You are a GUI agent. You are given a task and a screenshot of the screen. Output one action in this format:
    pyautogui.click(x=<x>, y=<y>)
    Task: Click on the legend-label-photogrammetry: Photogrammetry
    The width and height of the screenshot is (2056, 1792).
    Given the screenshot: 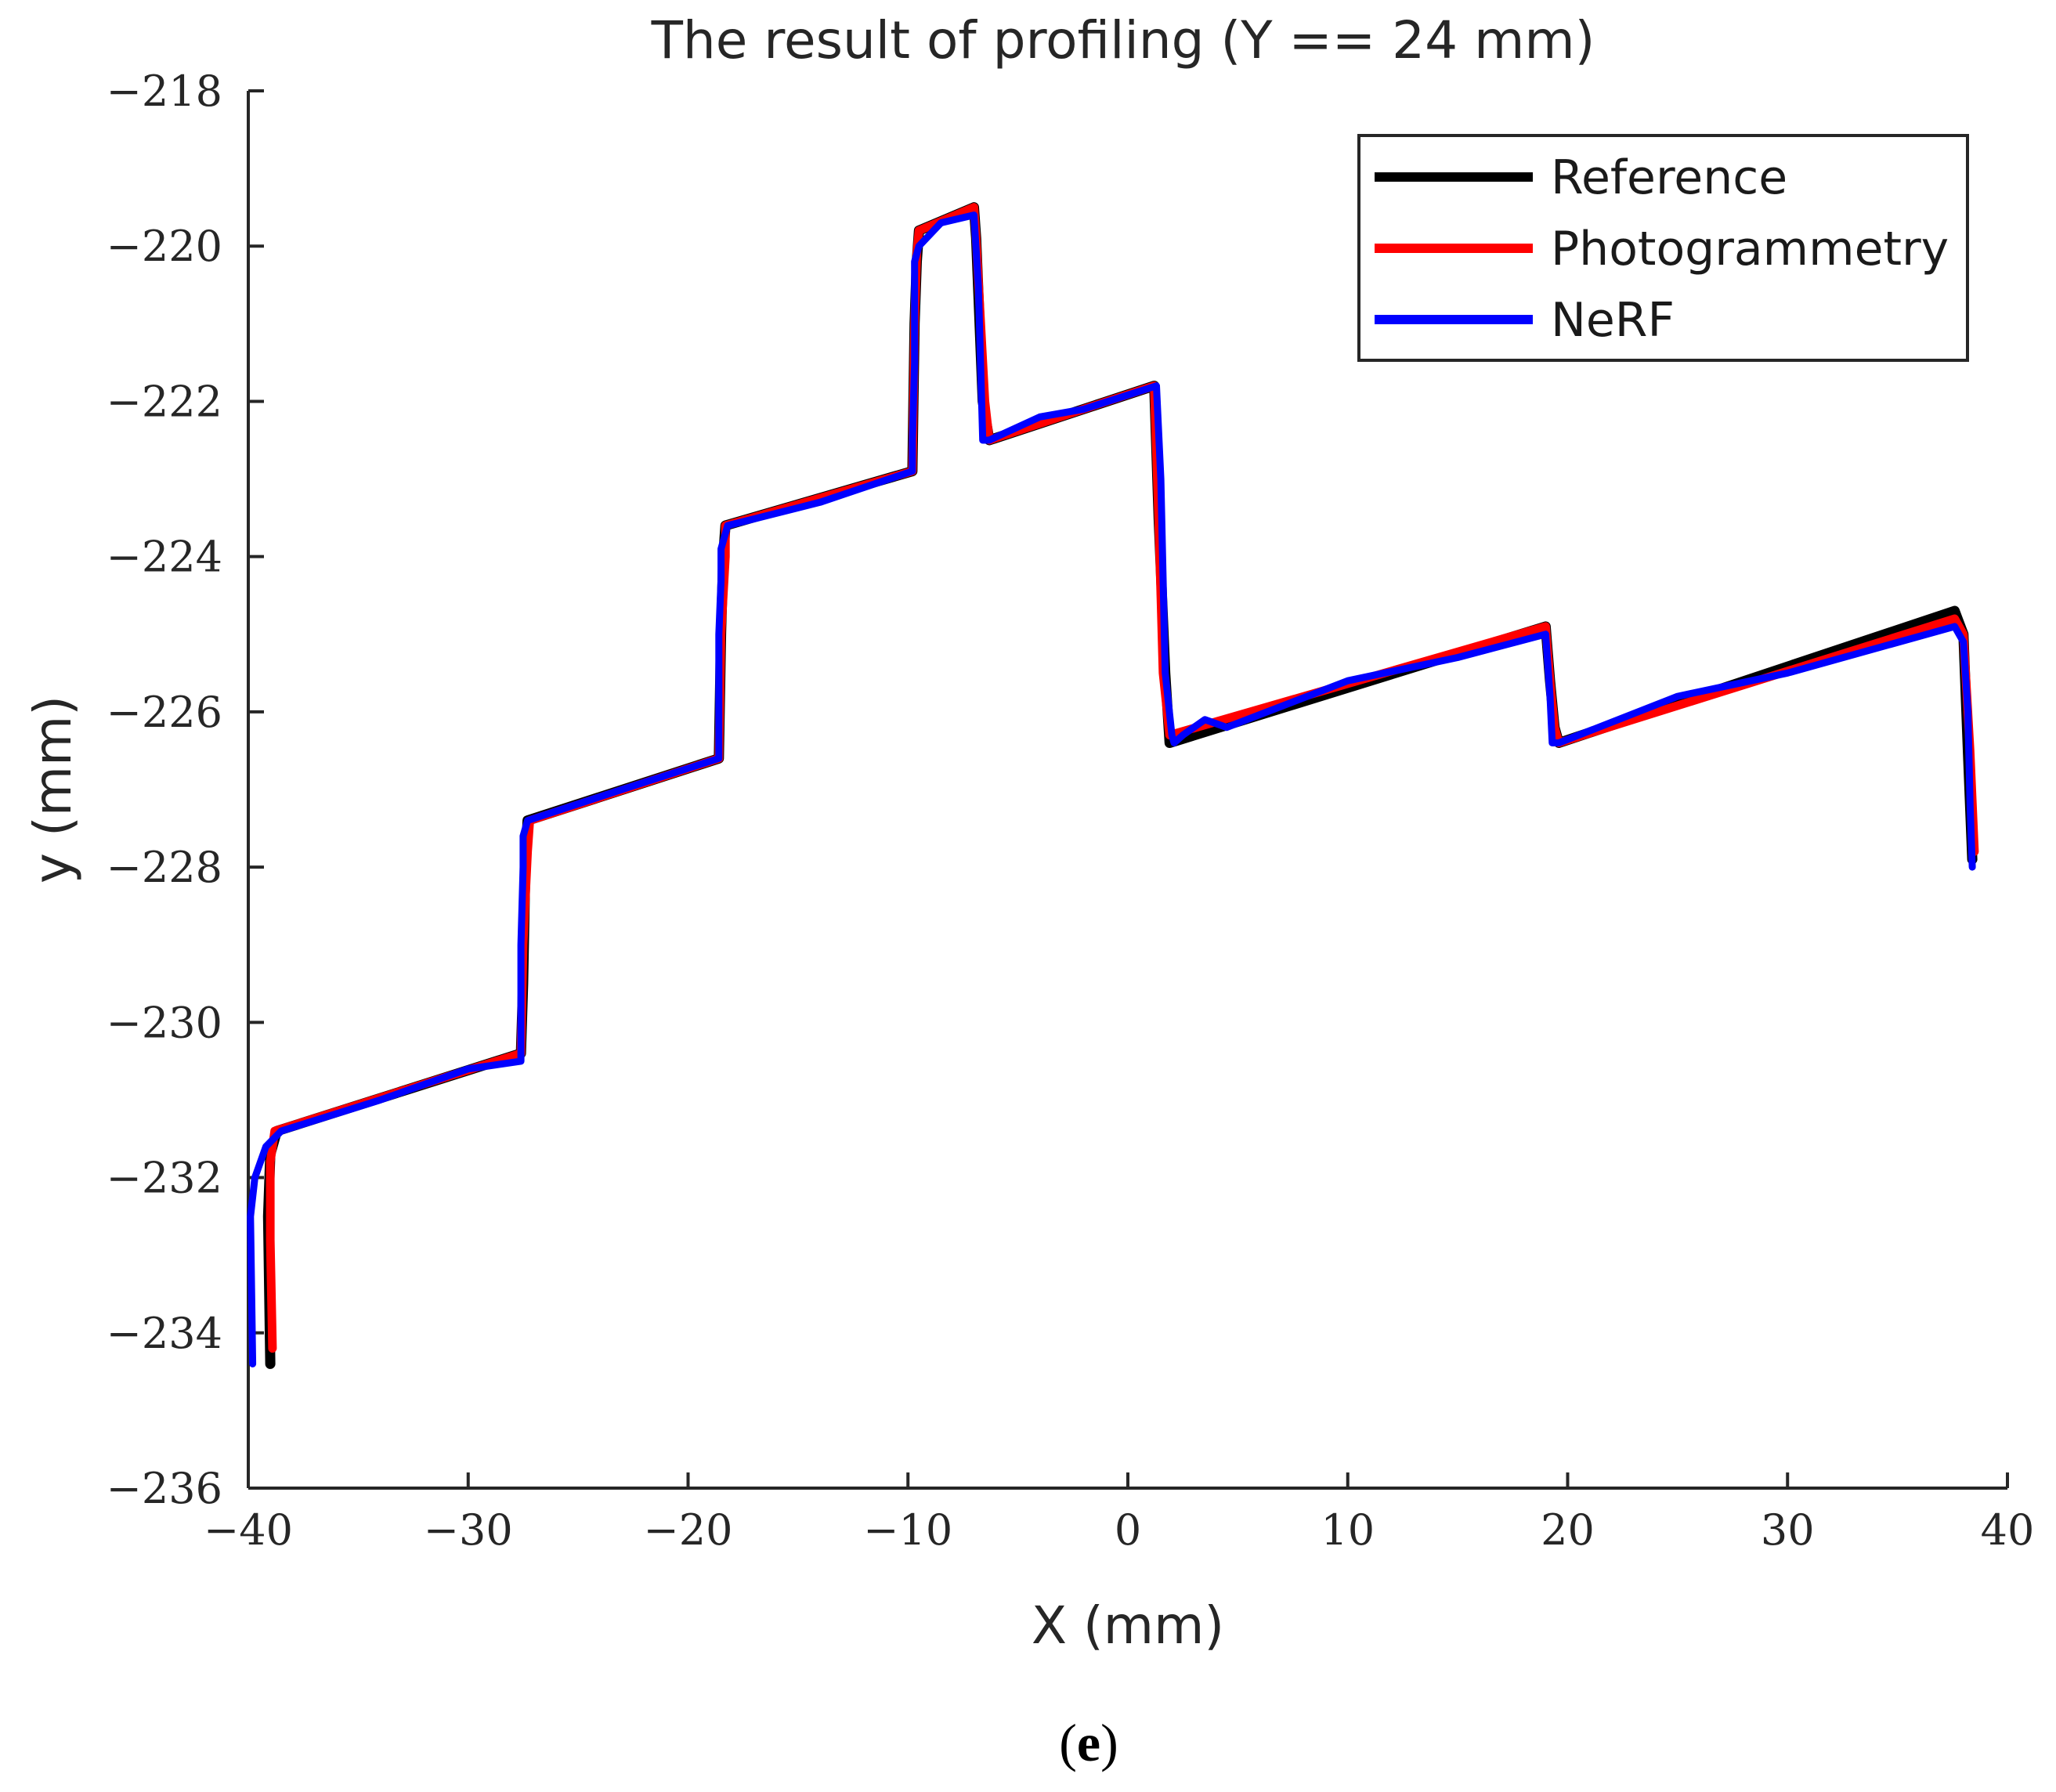 What is the action you would take?
    pyautogui.click(x=1750, y=249)
    